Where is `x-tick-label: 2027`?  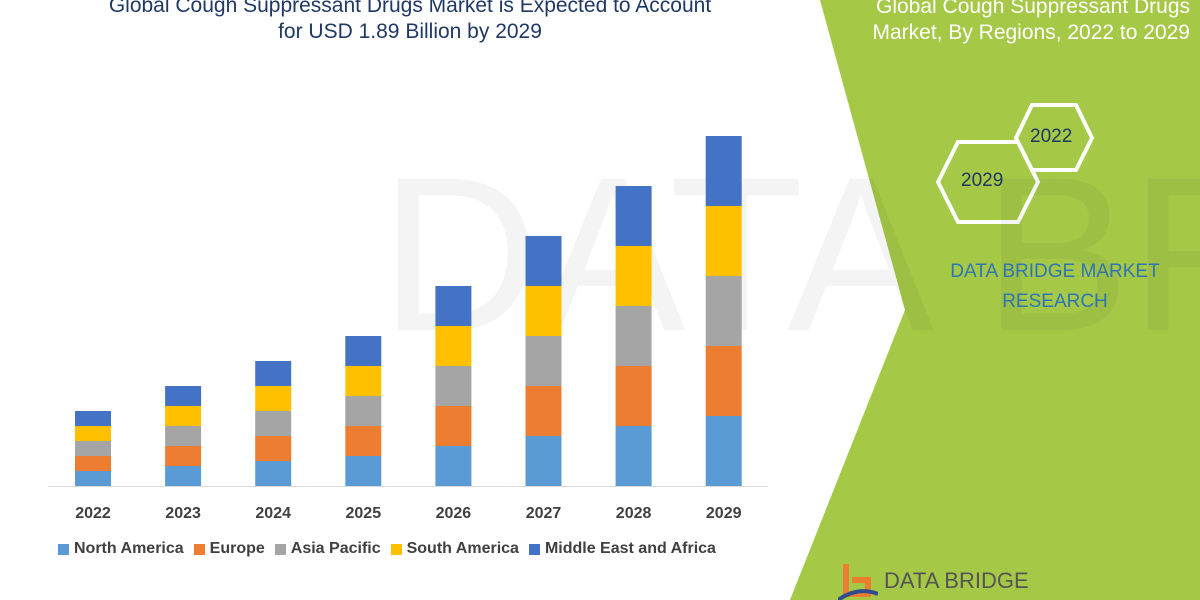
x-tick-label: 2027 is located at coordinates (544, 513).